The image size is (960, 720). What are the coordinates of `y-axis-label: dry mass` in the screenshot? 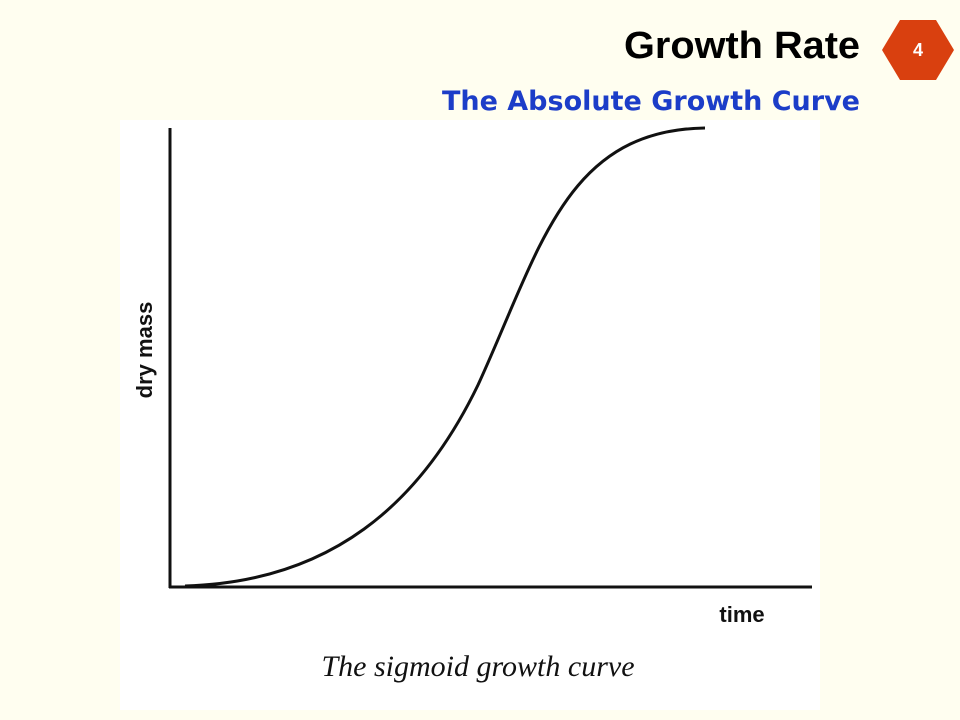 It's located at (144, 350).